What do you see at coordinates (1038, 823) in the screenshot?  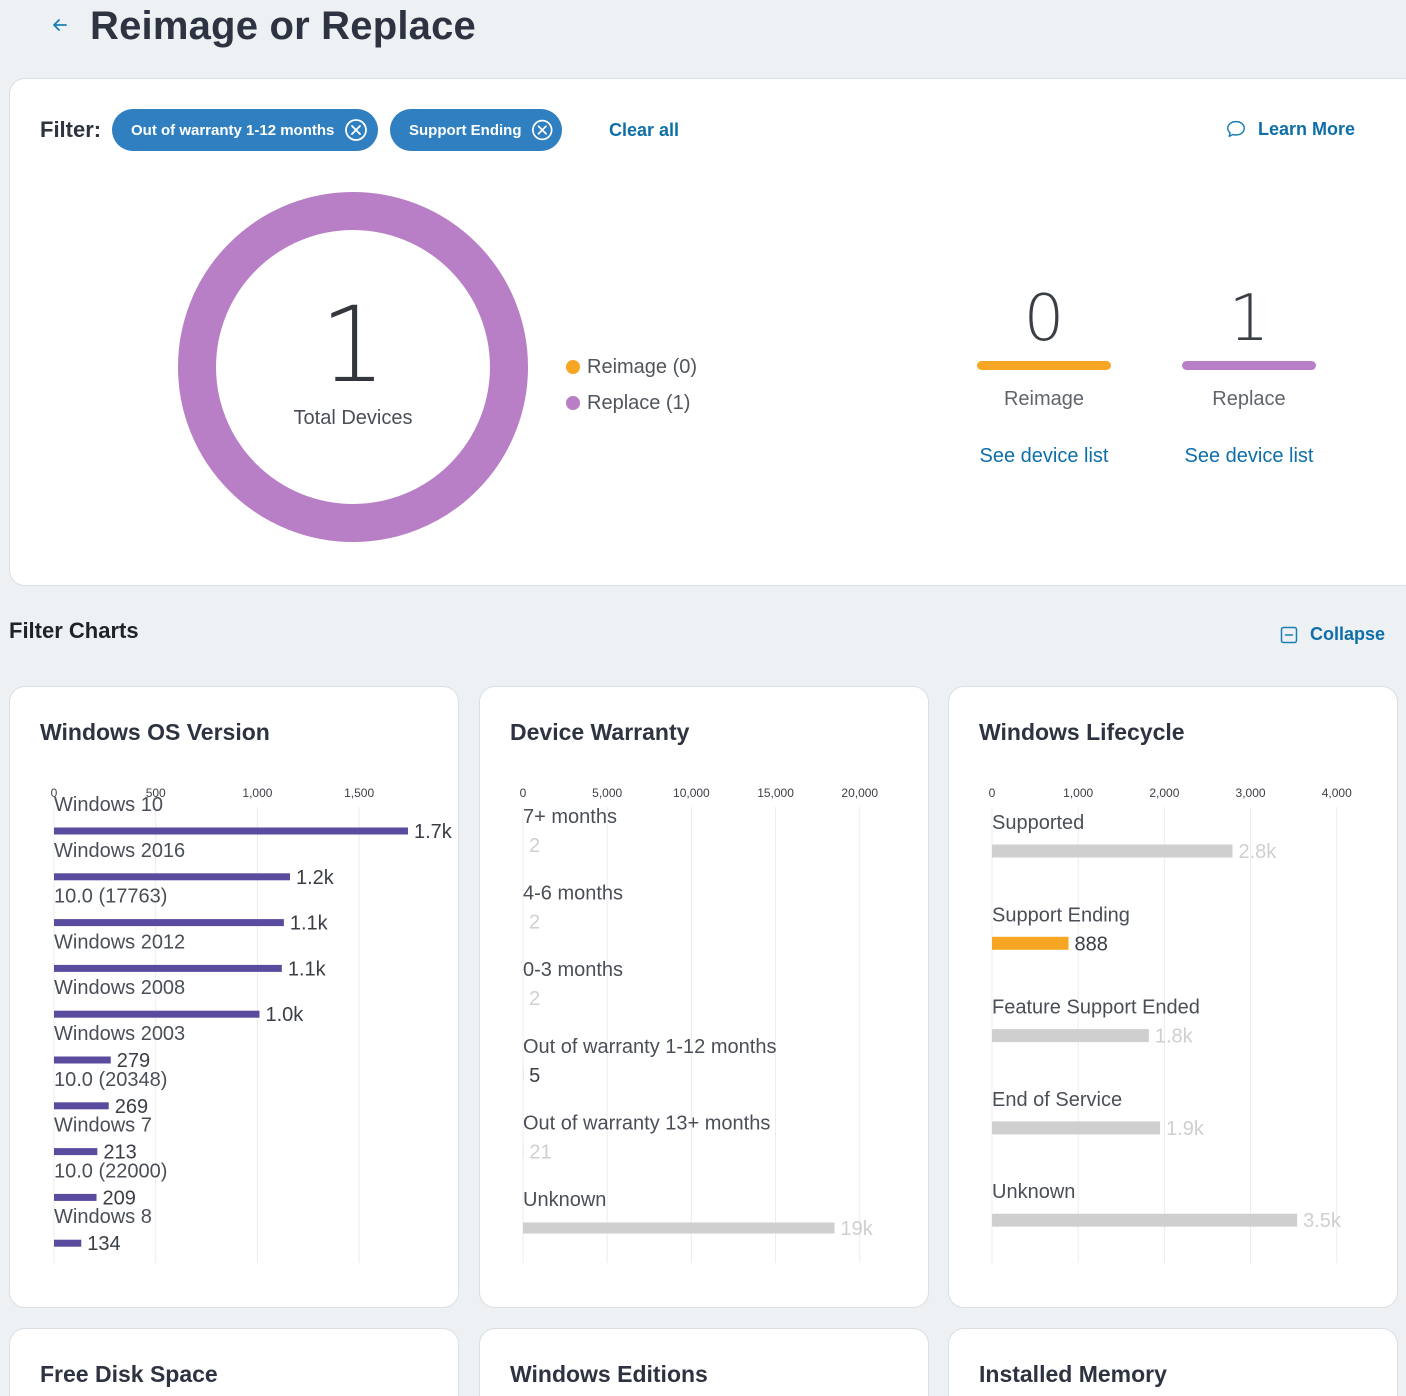 I see `category-label: Supported` at bounding box center [1038, 823].